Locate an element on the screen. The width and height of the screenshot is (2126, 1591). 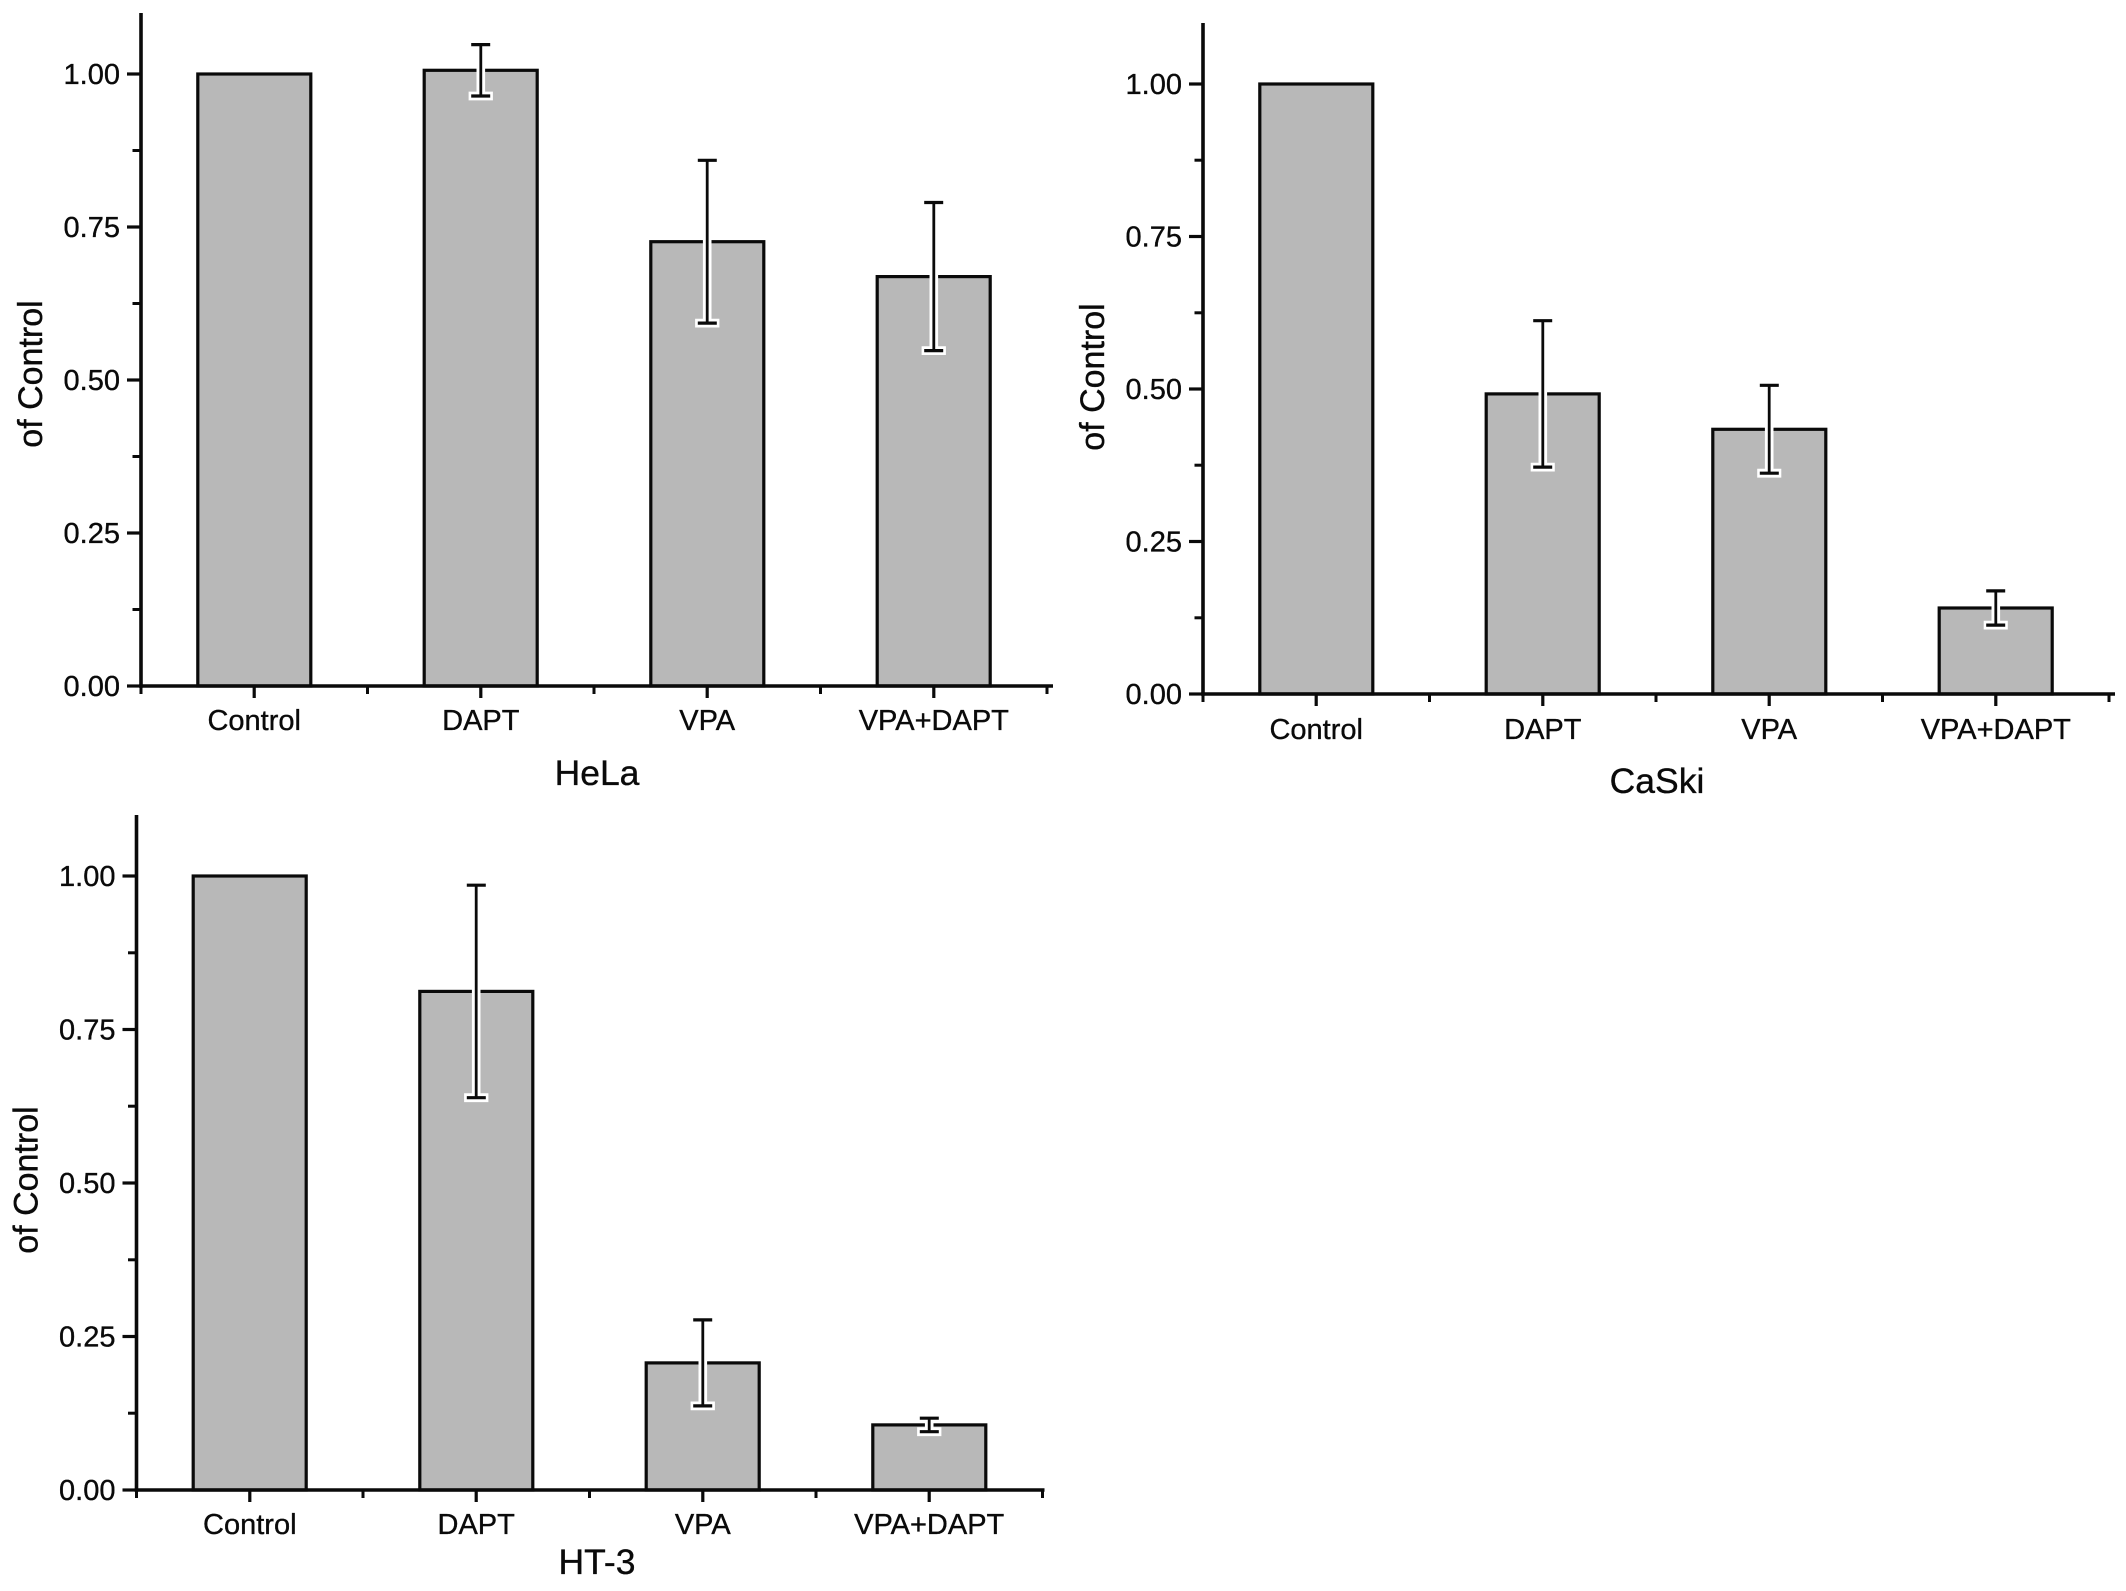
svg-text: HeLa is located at coordinates (597, 773).